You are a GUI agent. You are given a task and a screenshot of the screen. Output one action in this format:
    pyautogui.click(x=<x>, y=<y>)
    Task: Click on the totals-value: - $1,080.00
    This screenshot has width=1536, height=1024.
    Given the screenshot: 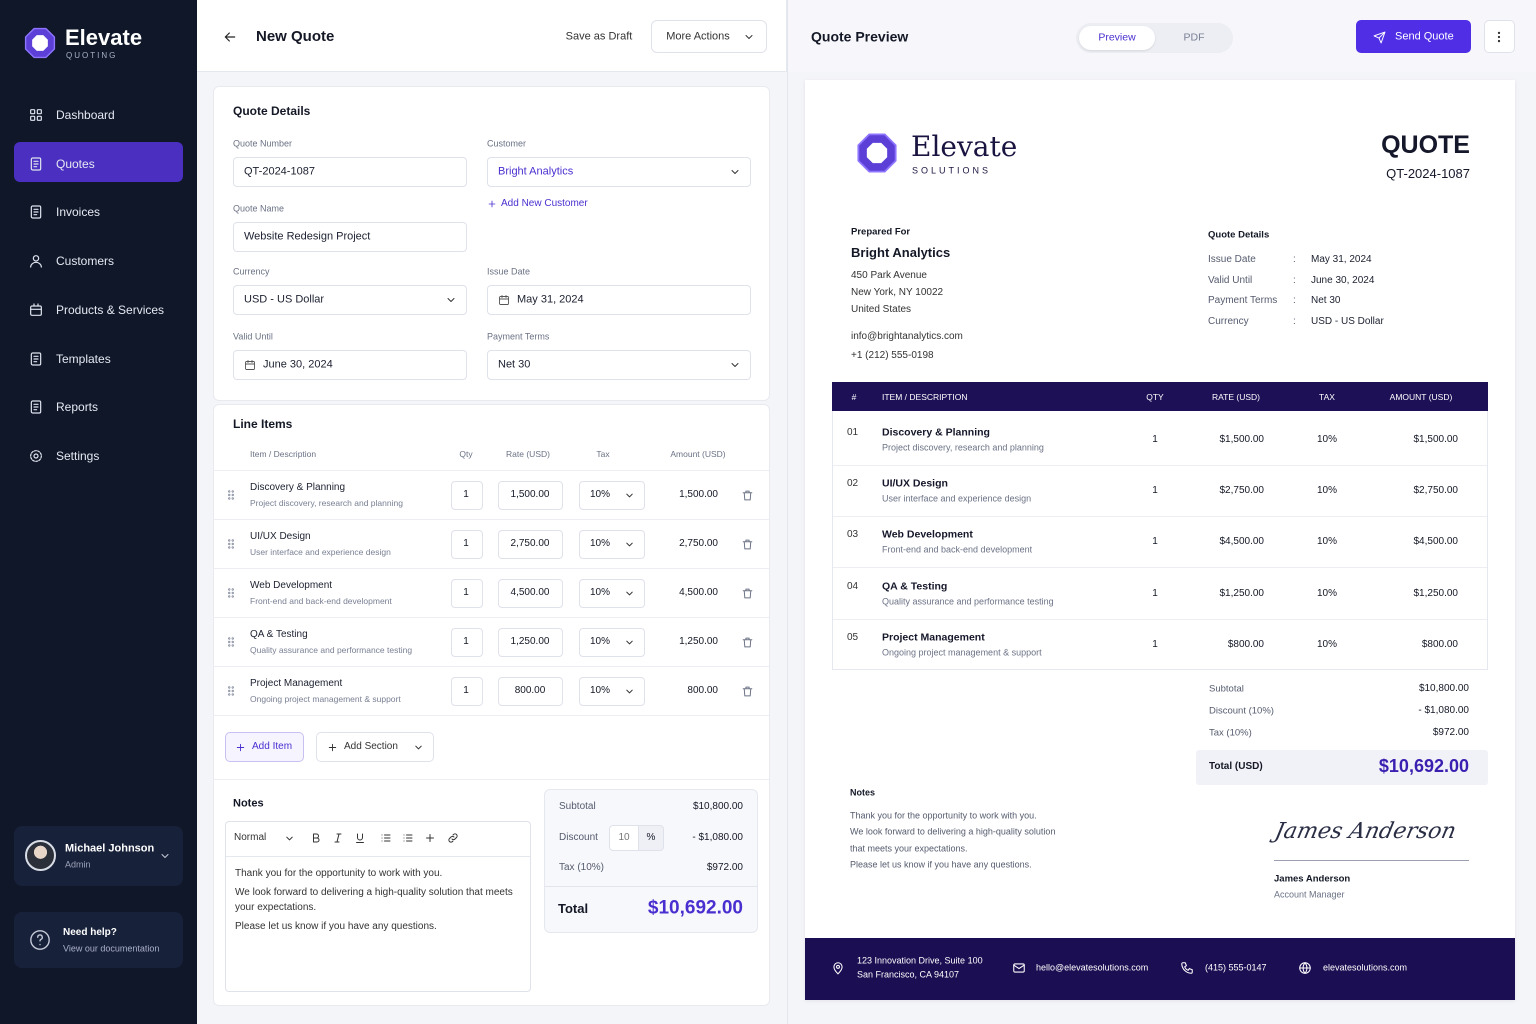 What is the action you would take?
    pyautogui.click(x=1443, y=710)
    